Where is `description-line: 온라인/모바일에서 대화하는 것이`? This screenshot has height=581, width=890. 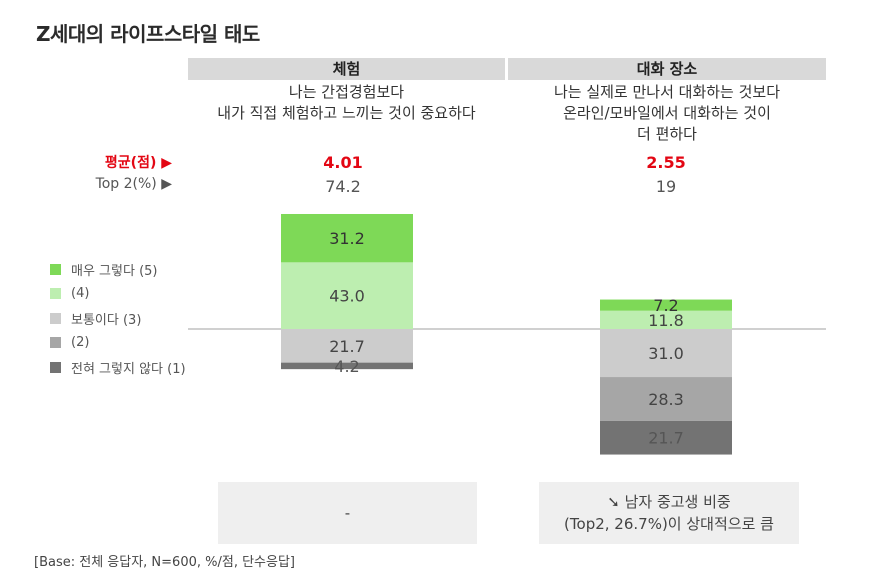
description-line: 온라인/모바일에서 대화하는 것이 is located at coordinates (667, 113).